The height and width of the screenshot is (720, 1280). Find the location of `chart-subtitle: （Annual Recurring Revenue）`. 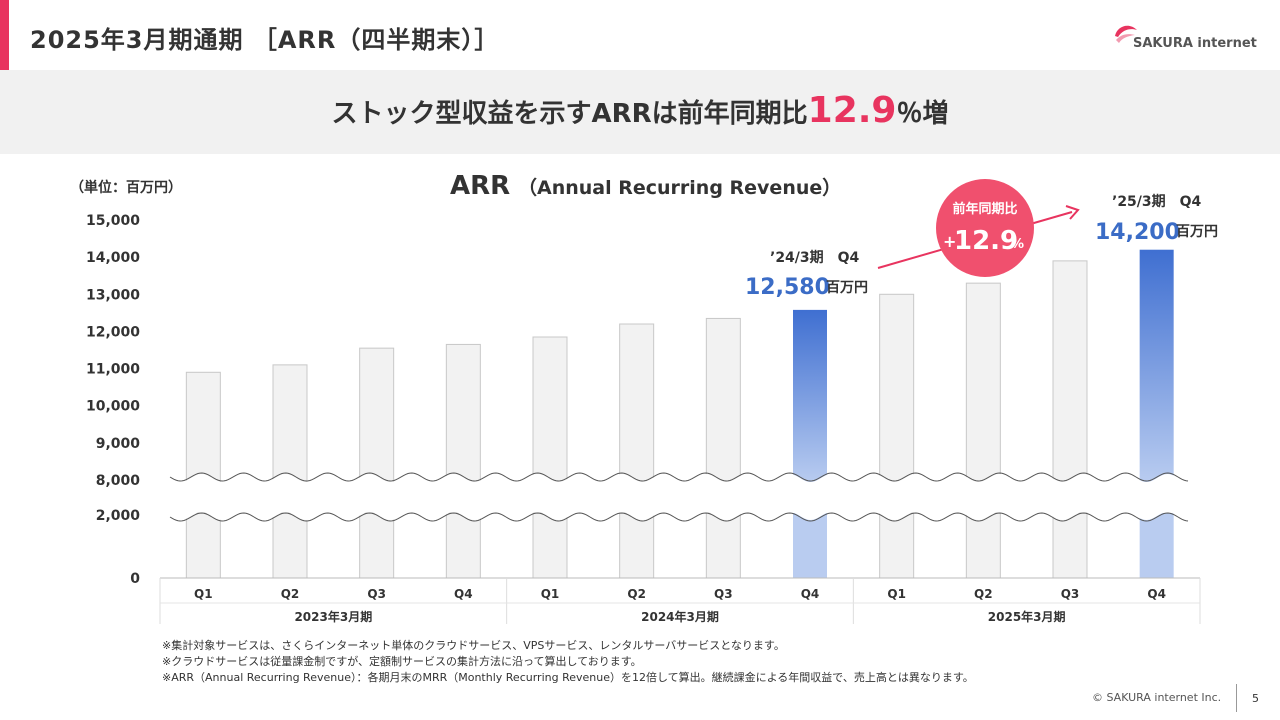

chart-subtitle: （Annual Recurring Revenue） is located at coordinates (679, 187).